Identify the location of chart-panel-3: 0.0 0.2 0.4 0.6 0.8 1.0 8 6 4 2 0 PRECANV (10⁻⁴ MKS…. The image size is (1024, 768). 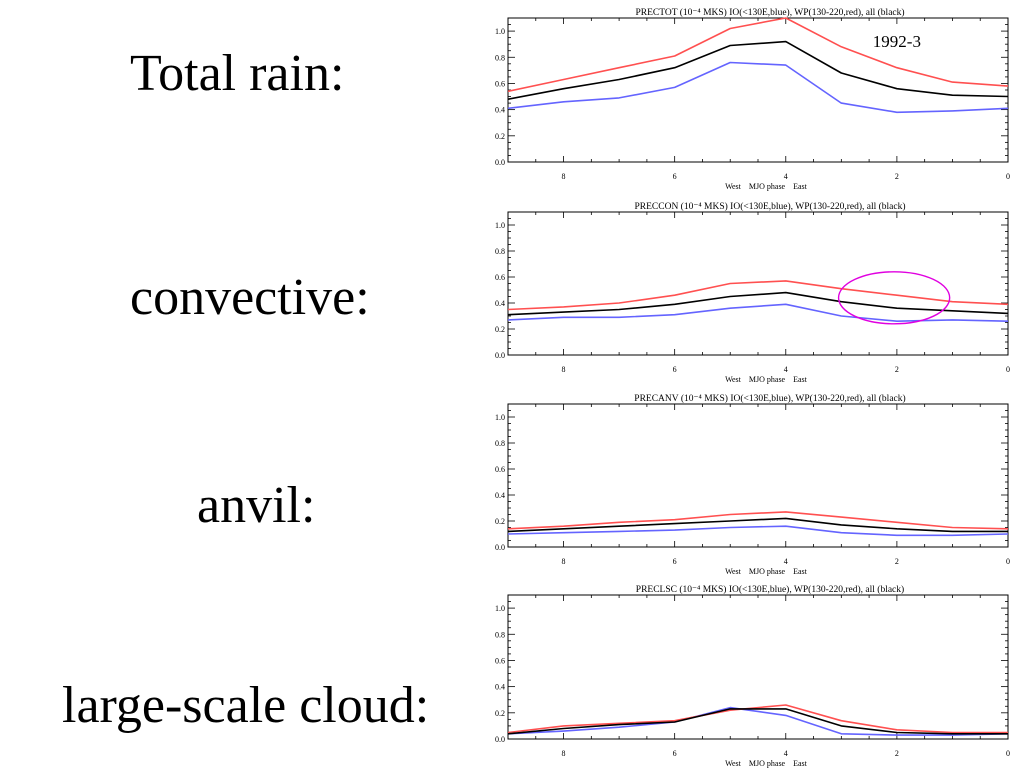
(752, 484).